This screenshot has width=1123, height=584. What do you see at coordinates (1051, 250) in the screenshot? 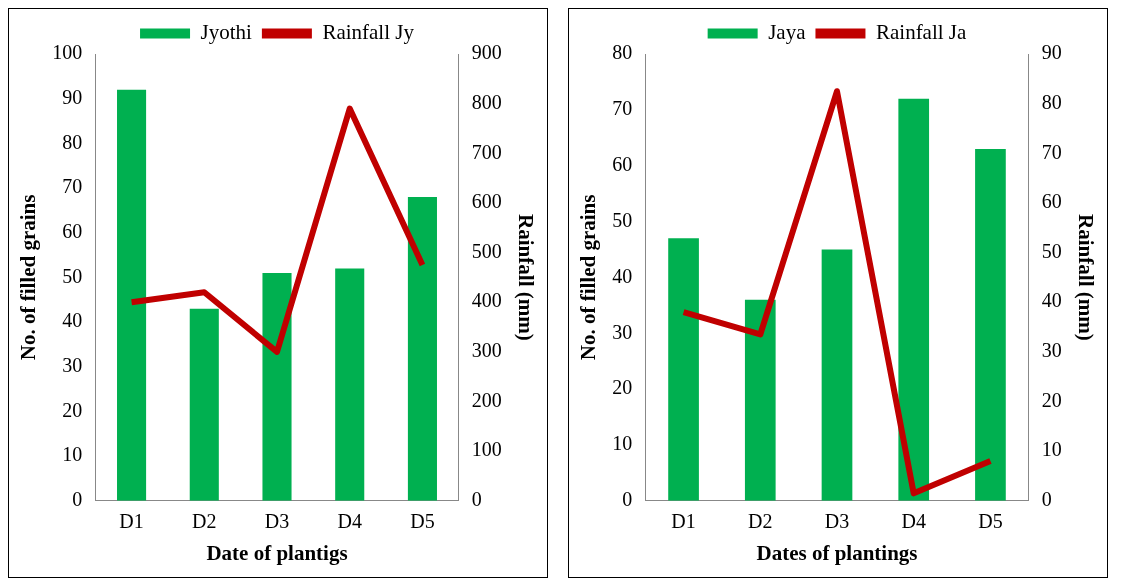
I see `y2-tick-label: 50` at bounding box center [1051, 250].